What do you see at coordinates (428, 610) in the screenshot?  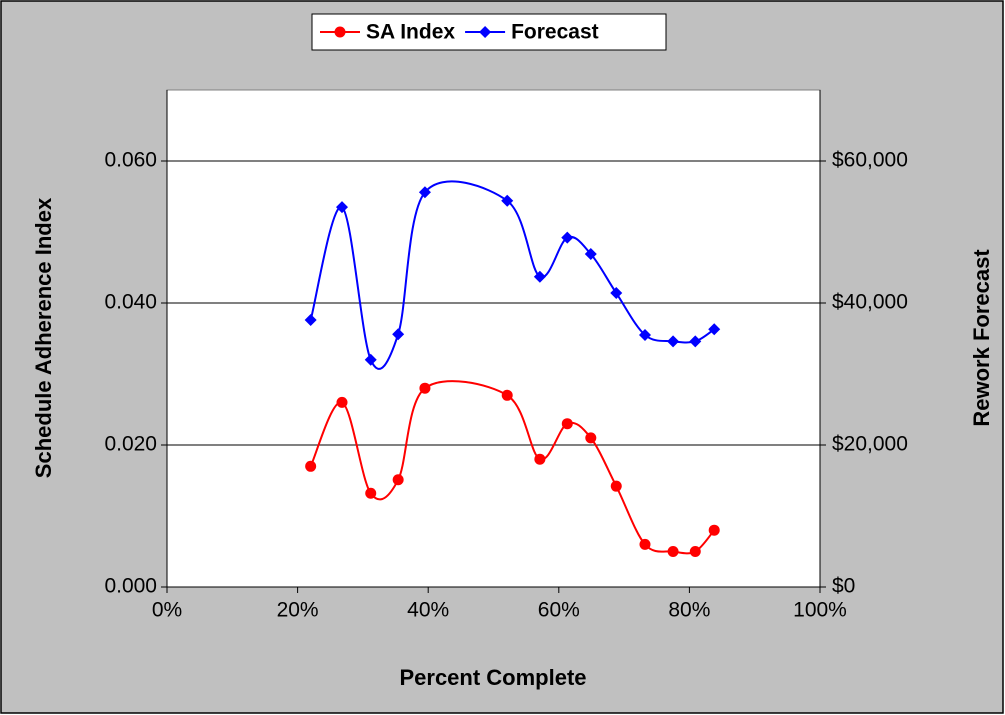 I see `x-tick-label: 40%` at bounding box center [428, 610].